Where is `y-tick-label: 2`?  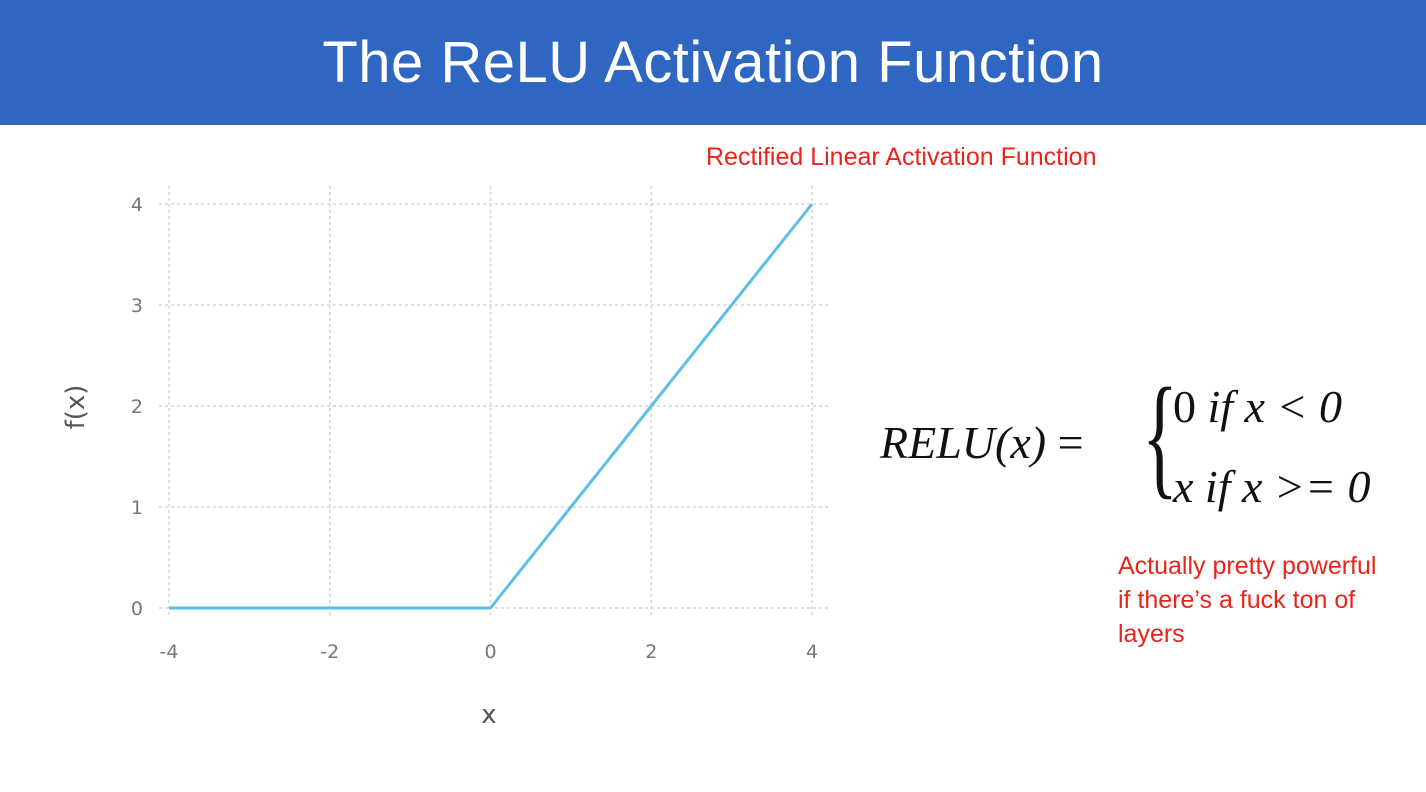
y-tick-label: 2 is located at coordinates (137, 407).